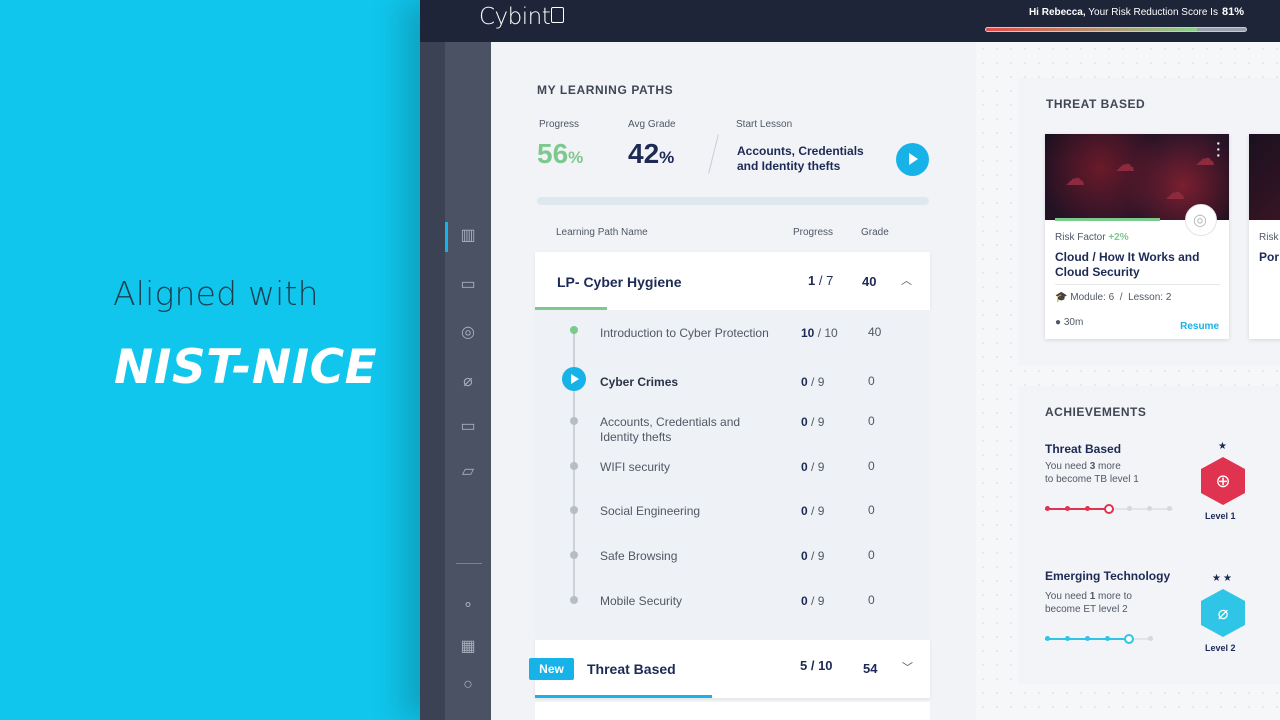 The width and height of the screenshot is (1280, 720). I want to click on risk-factor: Risk Factor +2%, so click(1092, 237).